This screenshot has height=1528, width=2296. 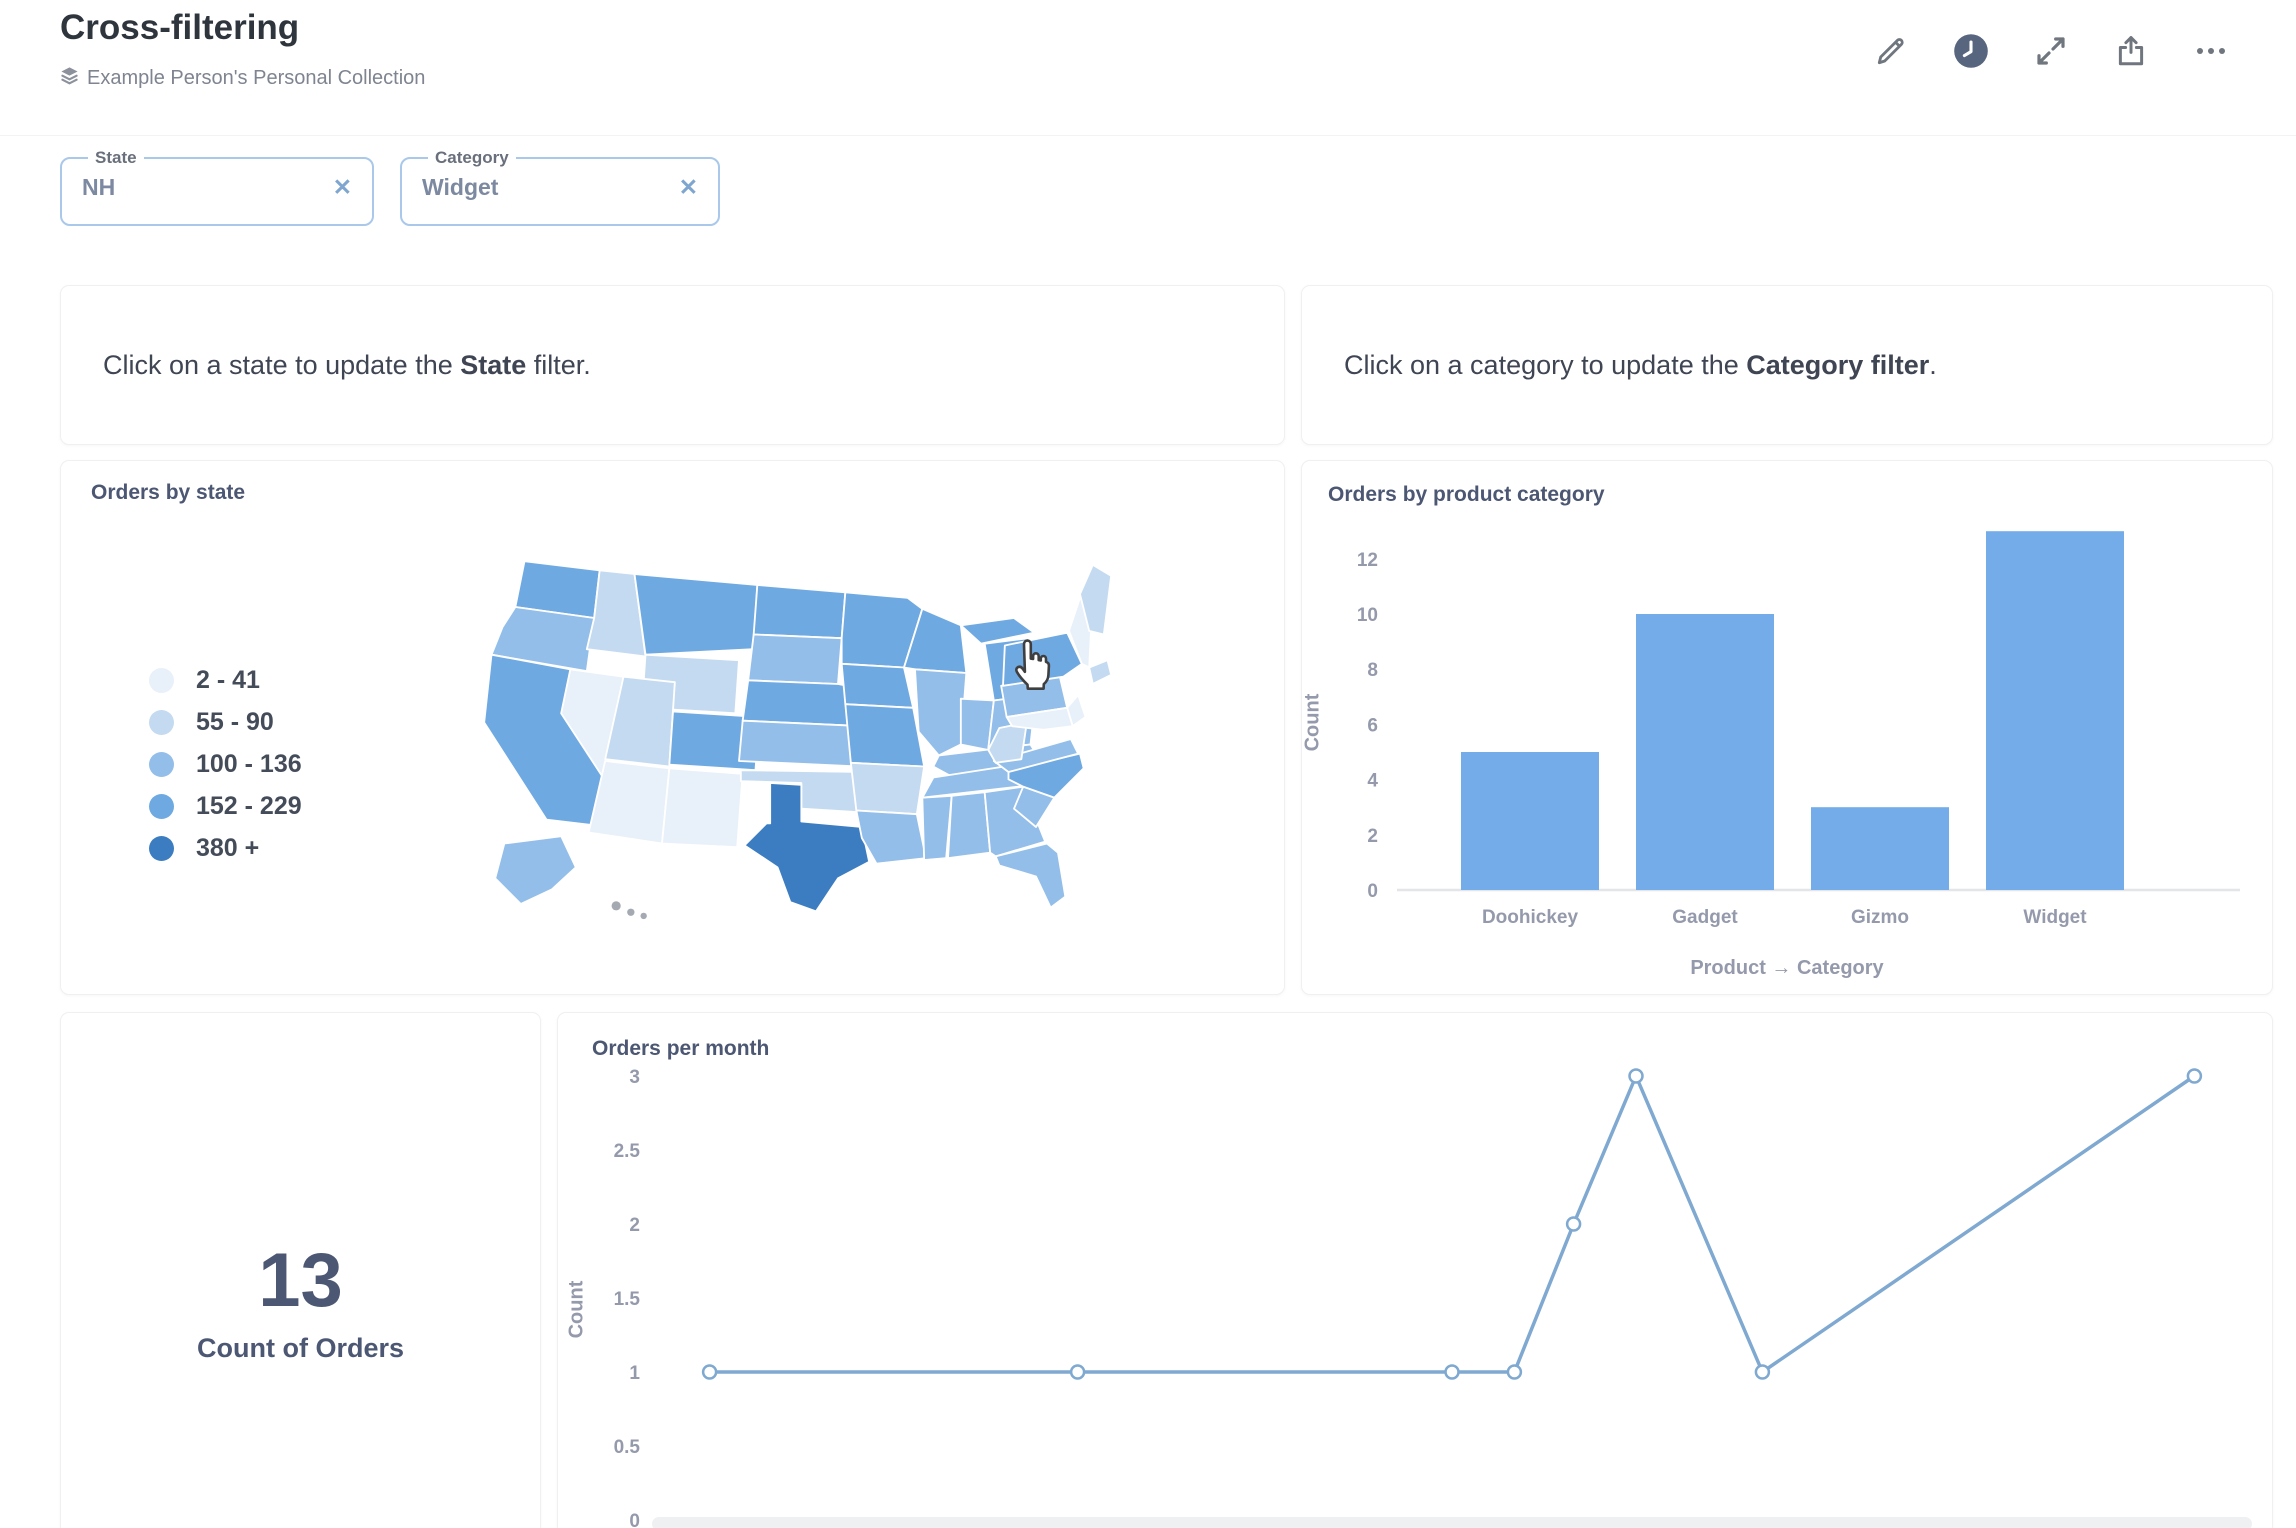 I want to click on map-state-ia, so click(x=877, y=685).